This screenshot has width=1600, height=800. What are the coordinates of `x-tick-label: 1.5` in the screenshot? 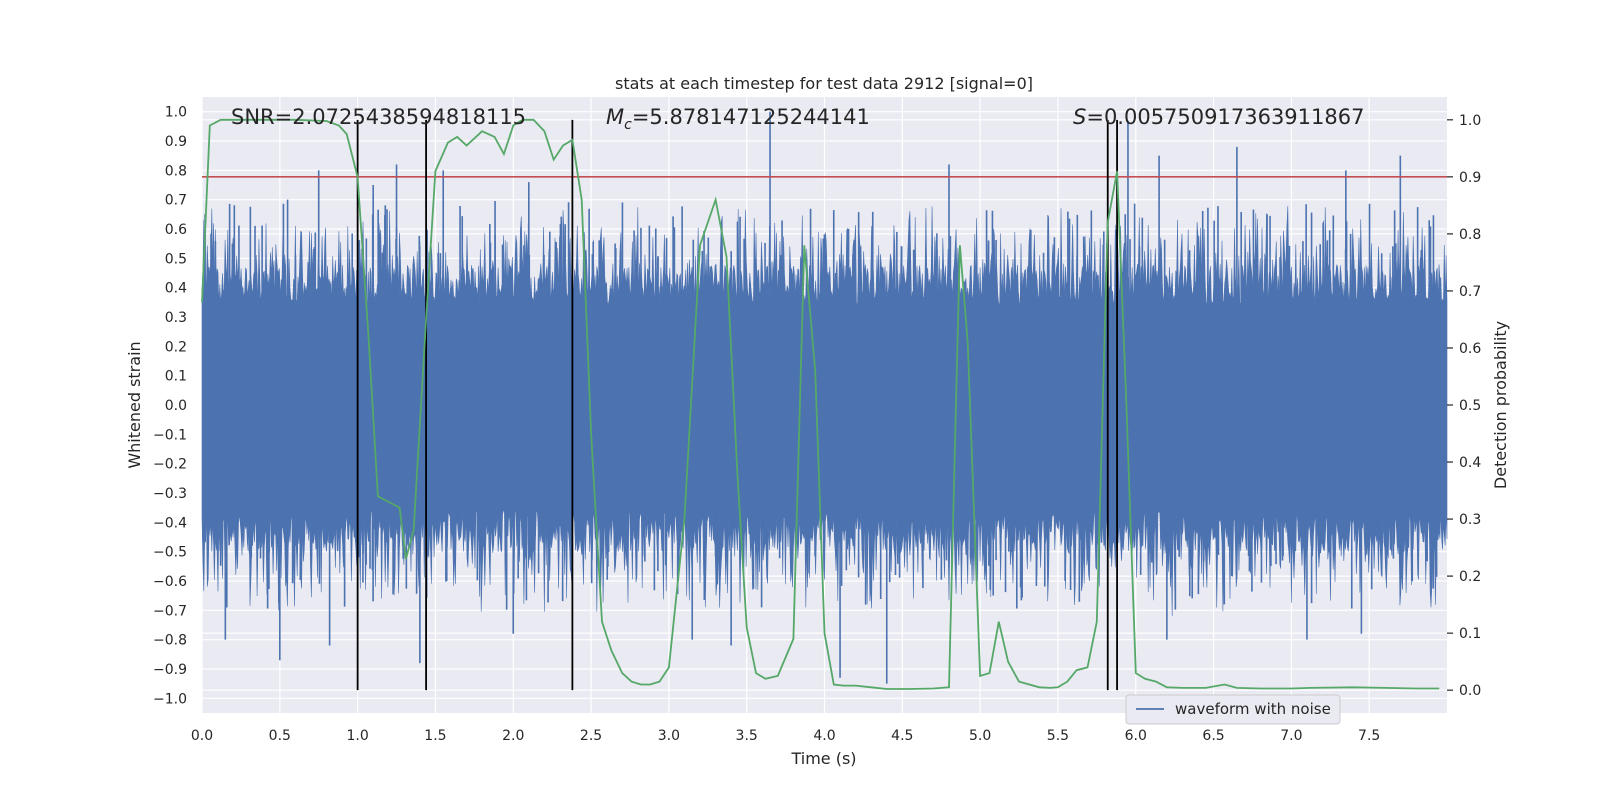 It's located at (435, 736).